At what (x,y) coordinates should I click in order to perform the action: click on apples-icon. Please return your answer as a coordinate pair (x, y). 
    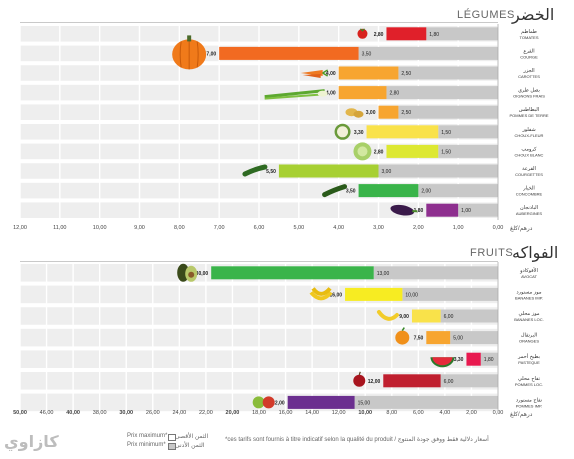
    Looking at the image, I should click on (263, 402).